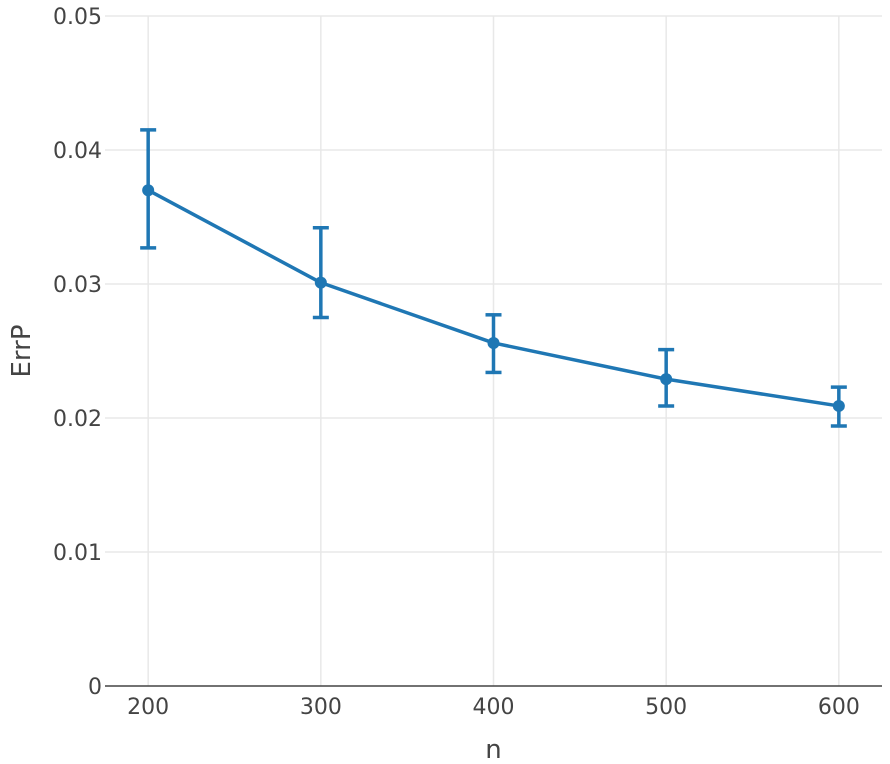 This screenshot has width=890, height=764. I want to click on y-tick-label: 0.02, so click(77, 419).